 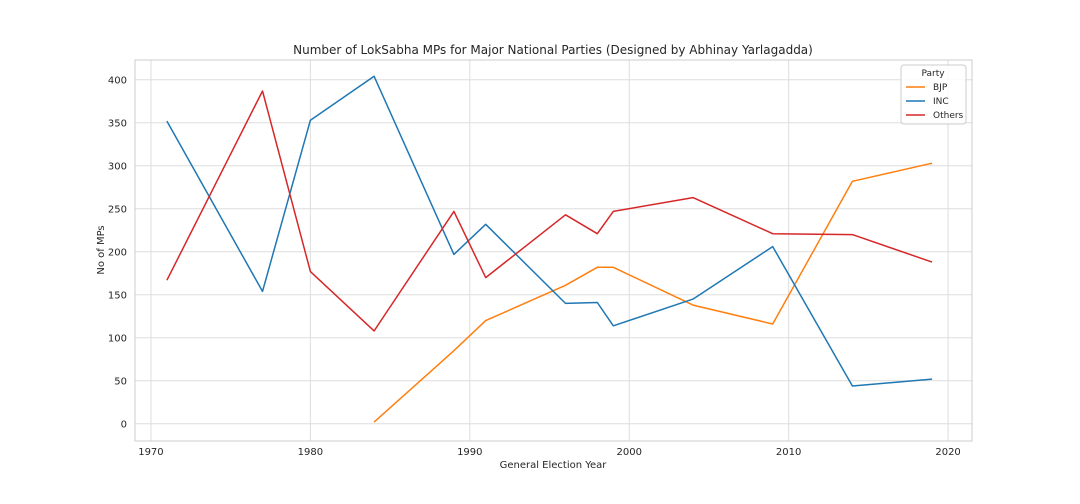 What do you see at coordinates (117, 338) in the screenshot?
I see `y-tick-label: 100` at bounding box center [117, 338].